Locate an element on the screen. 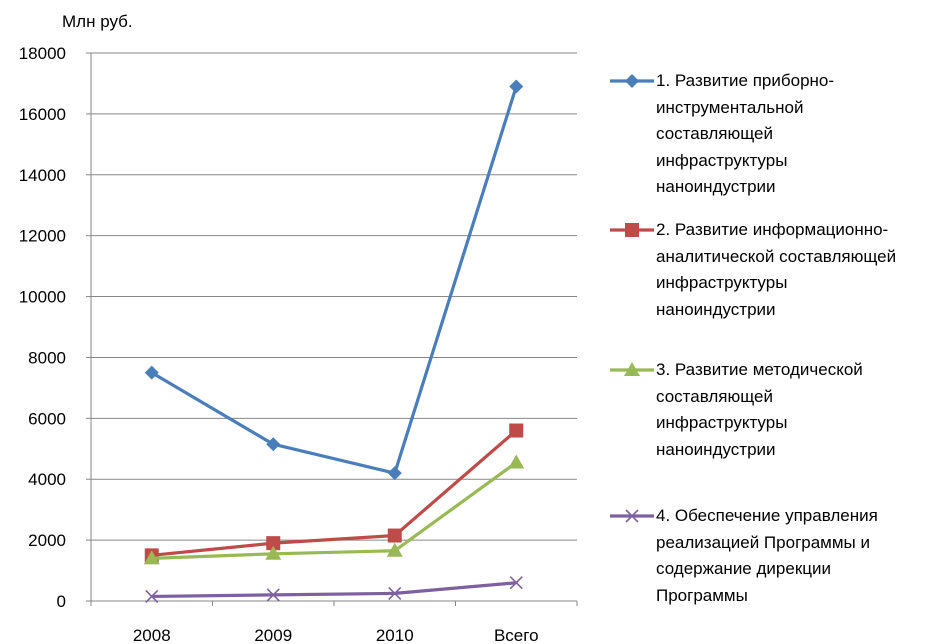 This screenshot has height=644, width=939. y-tick-label: 8000 is located at coordinates (47, 357).